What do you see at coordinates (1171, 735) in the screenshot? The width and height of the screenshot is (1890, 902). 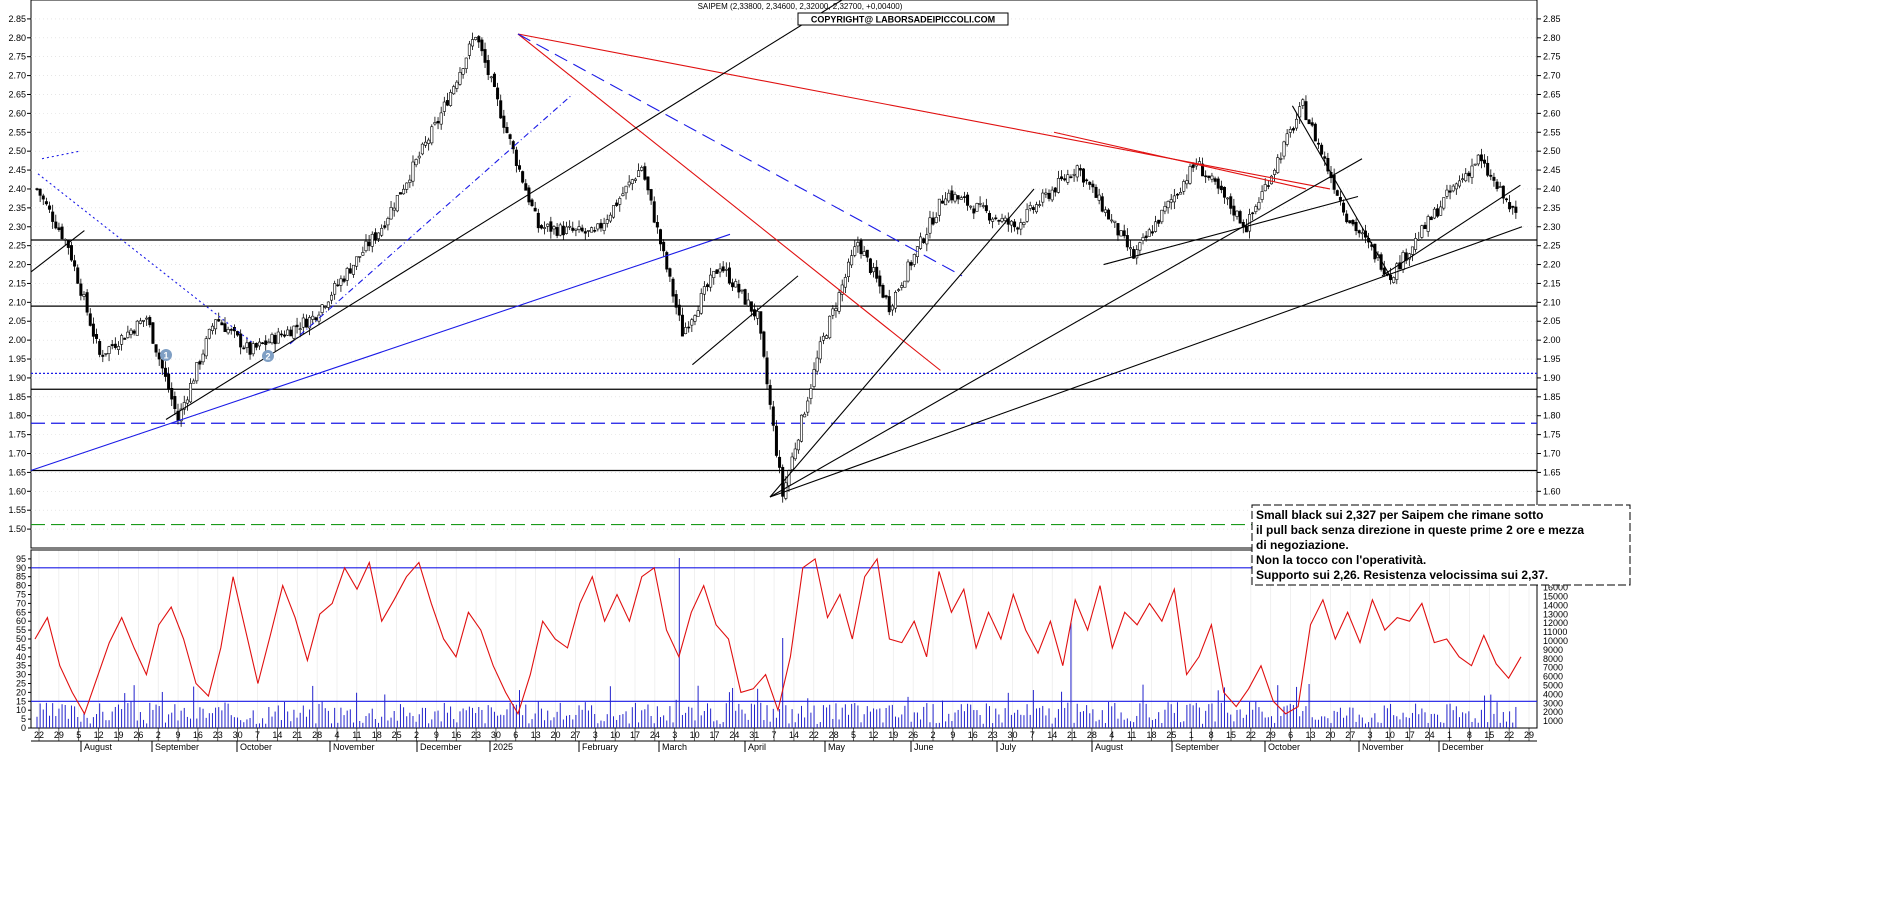 I see `date-tick-label: 25` at bounding box center [1171, 735].